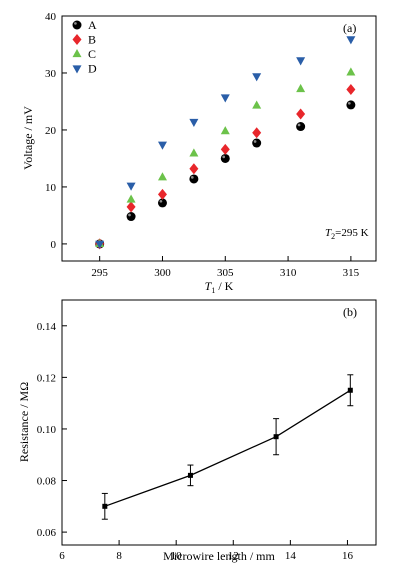 The height and width of the screenshot is (567, 406). Describe the element at coordinates (51, 74) in the screenshot. I see `y-tick-label: 30` at that location.